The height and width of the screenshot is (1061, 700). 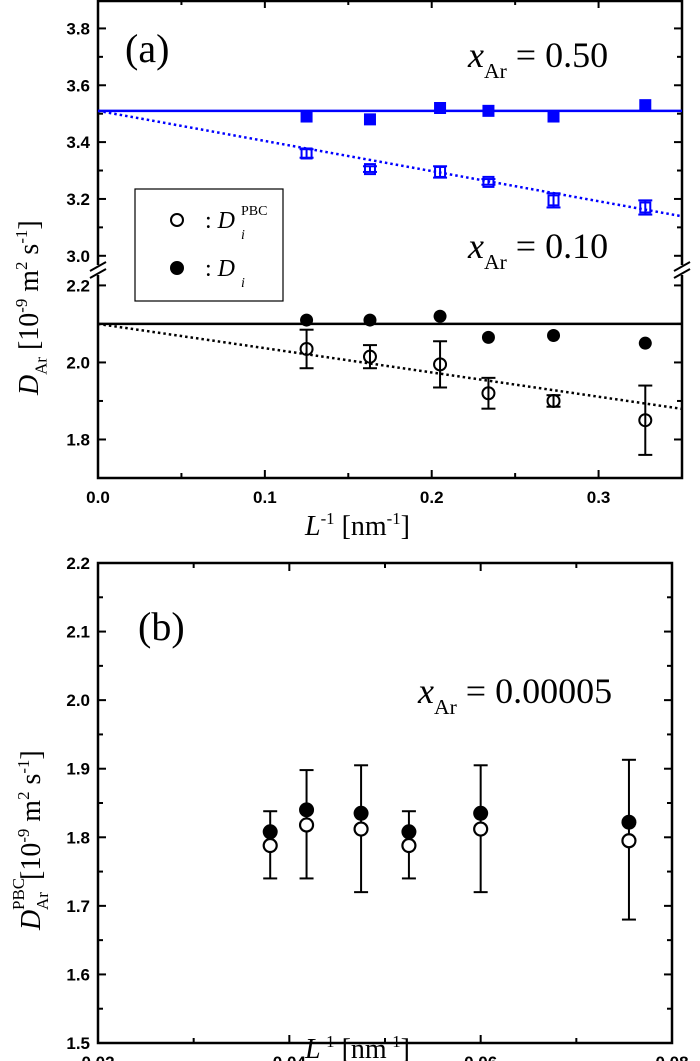 I want to click on y-axis-label-b: D, so click(x=31, y=920).